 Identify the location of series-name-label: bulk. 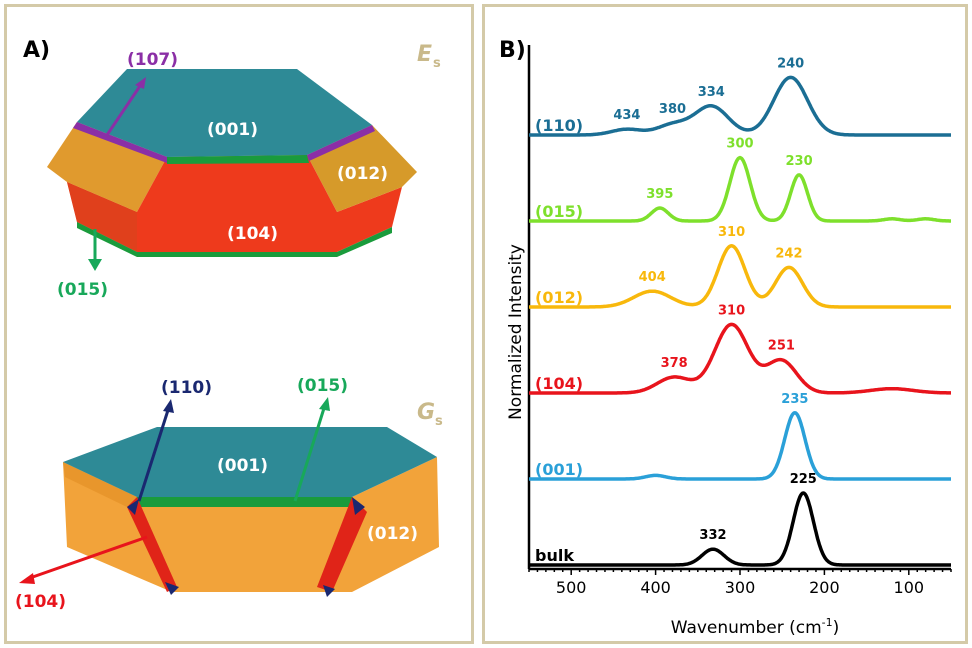
(554, 555).